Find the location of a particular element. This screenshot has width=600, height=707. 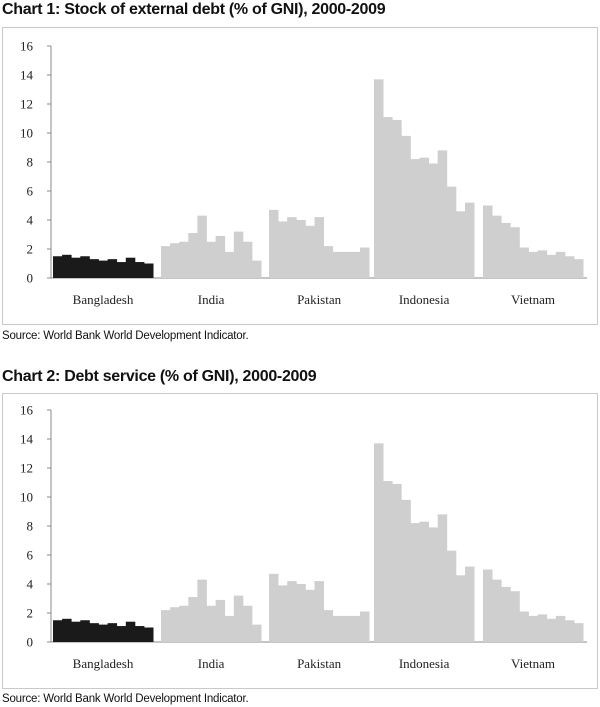

y-tick-label: 4 is located at coordinates (30, 220).